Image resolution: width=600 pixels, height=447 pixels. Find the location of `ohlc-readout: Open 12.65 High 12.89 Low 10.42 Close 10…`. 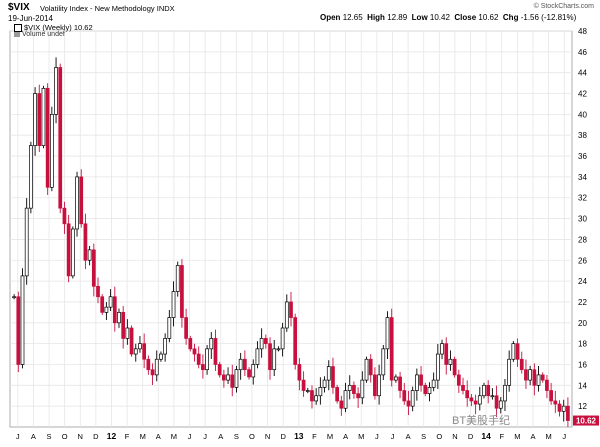

ohlc-readout: Open 12.65 High 12.89 Low 10.42 Close 10… is located at coordinates (448, 17).